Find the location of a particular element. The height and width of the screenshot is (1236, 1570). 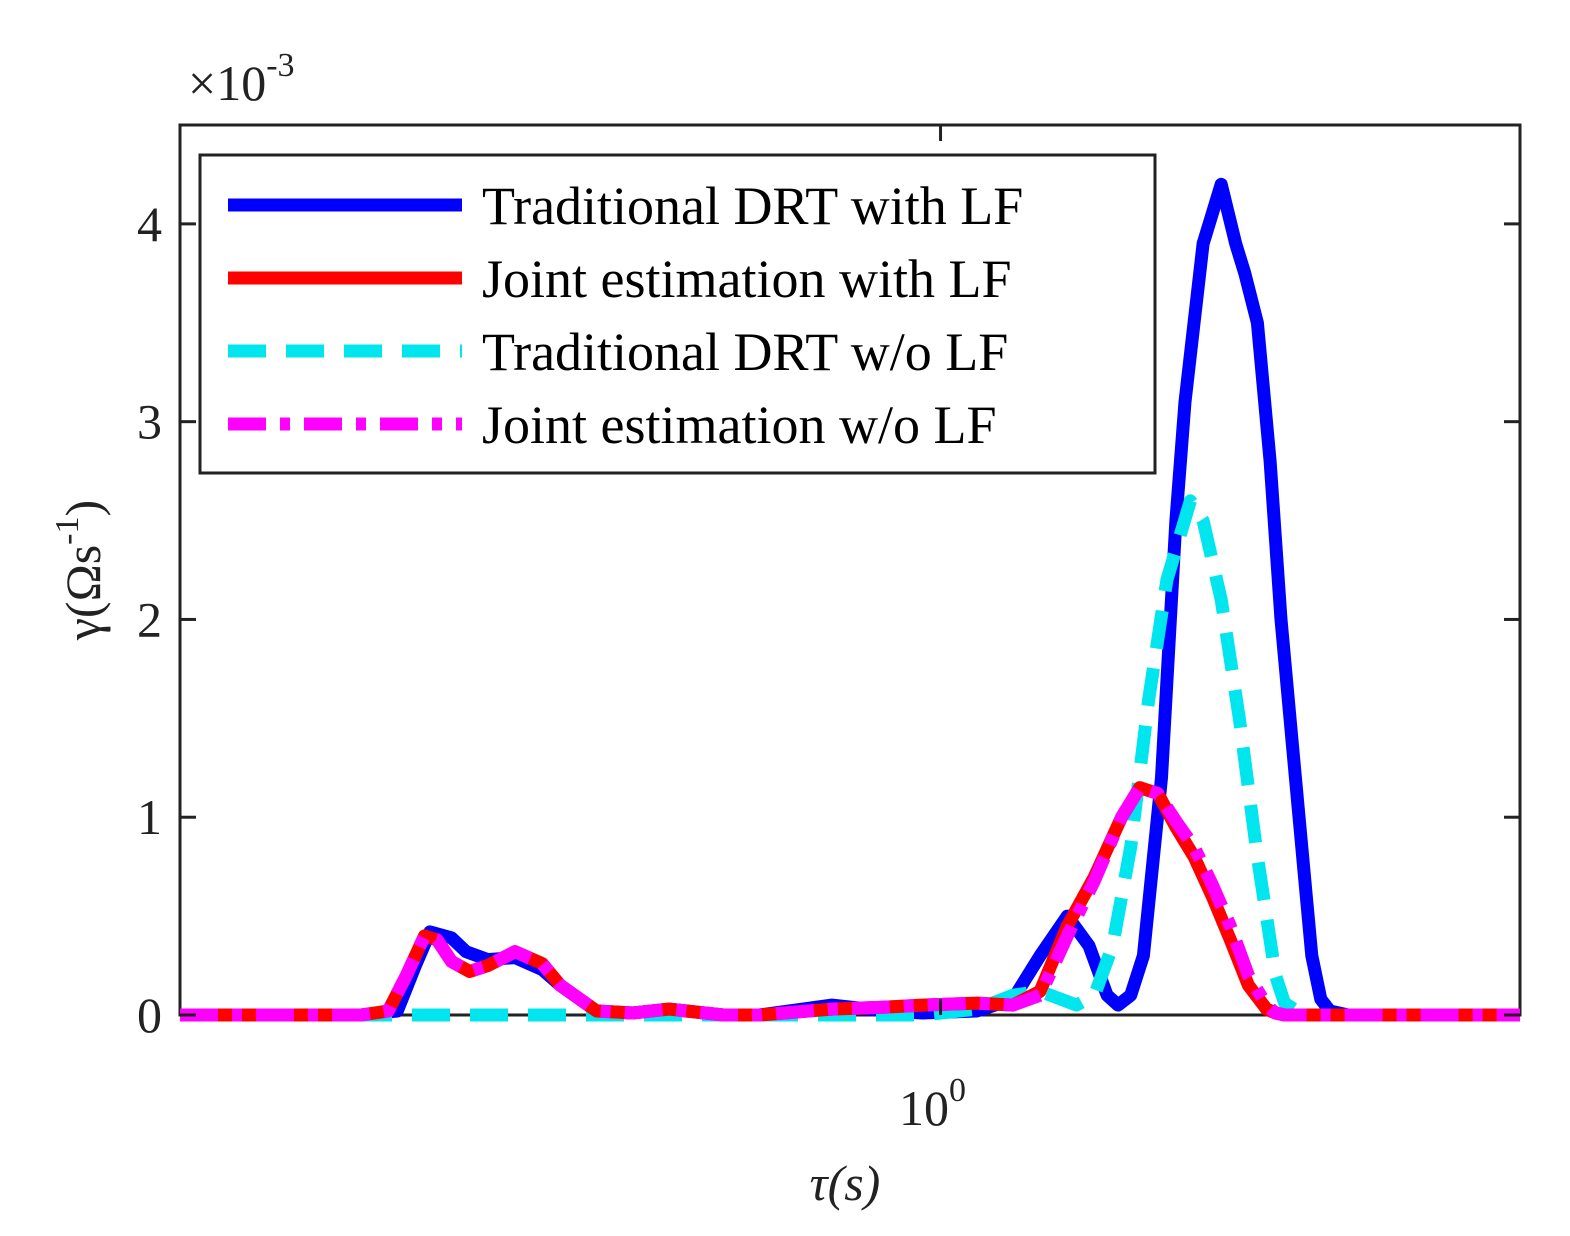

y-tick-label-4: 4 is located at coordinates (149, 224).